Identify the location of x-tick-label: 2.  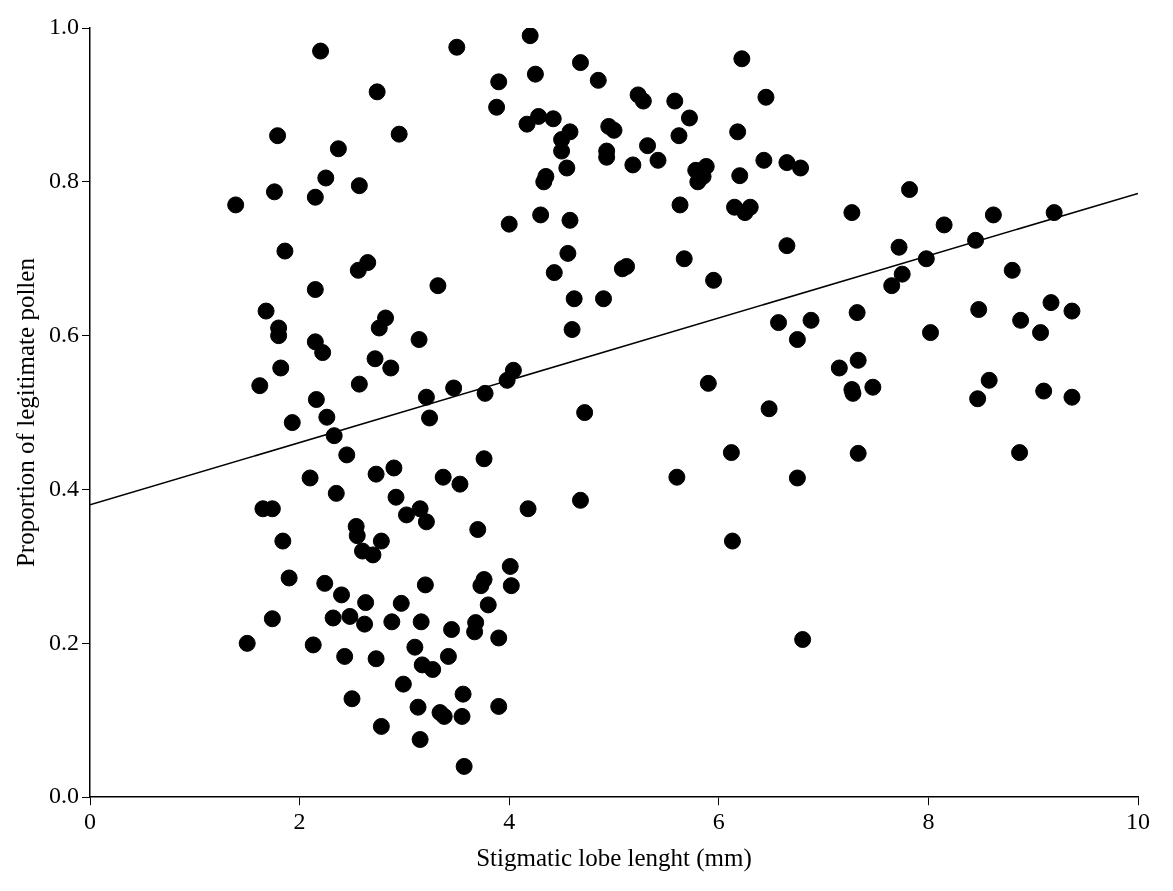
(299, 820).